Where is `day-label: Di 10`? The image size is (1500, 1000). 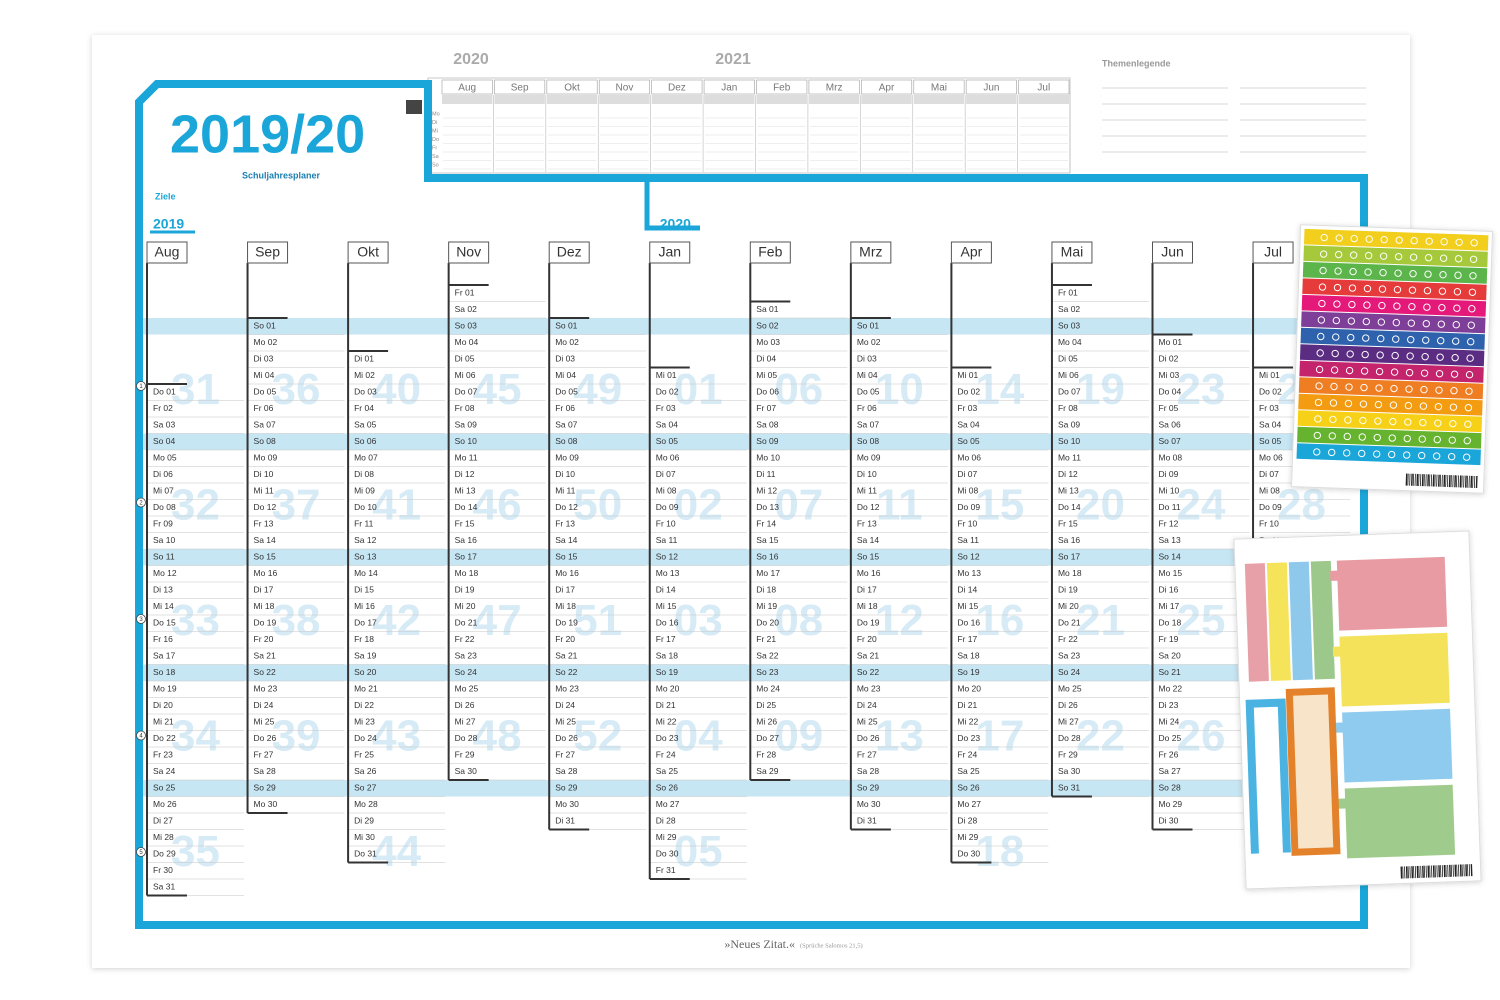 day-label: Di 10 is located at coordinates (565, 474).